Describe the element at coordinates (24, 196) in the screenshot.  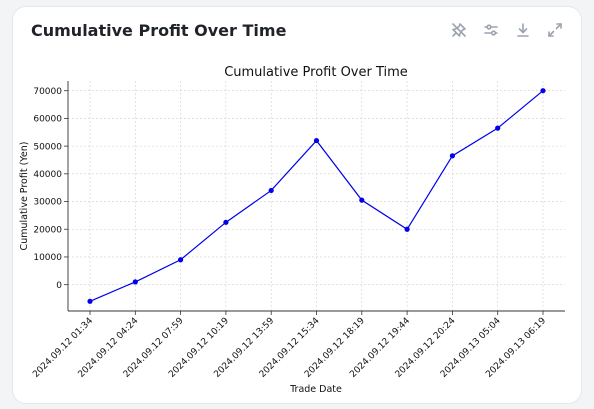
I see `y-axis-label: Cumulative Profit (Yen)` at that location.